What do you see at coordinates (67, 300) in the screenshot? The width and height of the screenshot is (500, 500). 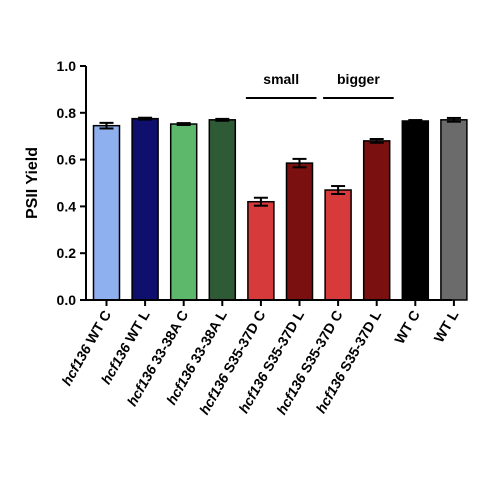 I see `y-tick-label: 0.0` at bounding box center [67, 300].